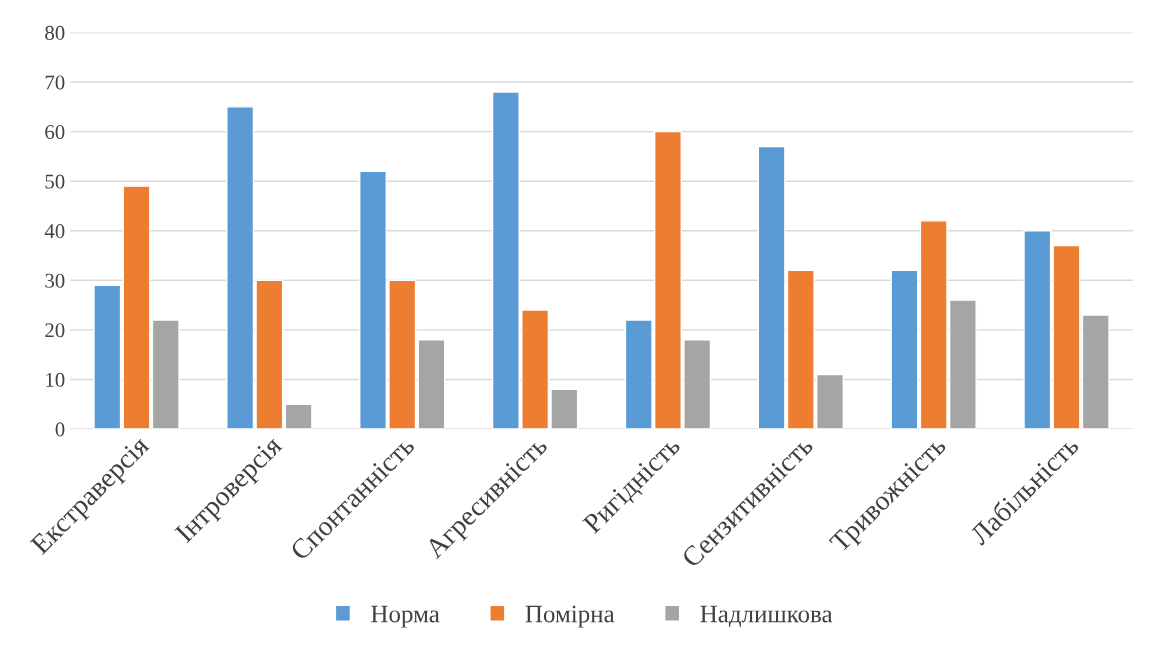 This screenshot has width=1168, height=650. Describe the element at coordinates (60, 429) in the screenshot. I see `y-tick-label: 0` at that location.